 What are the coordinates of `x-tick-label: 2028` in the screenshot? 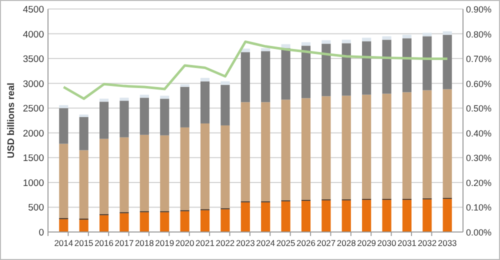 It's located at (346, 243).